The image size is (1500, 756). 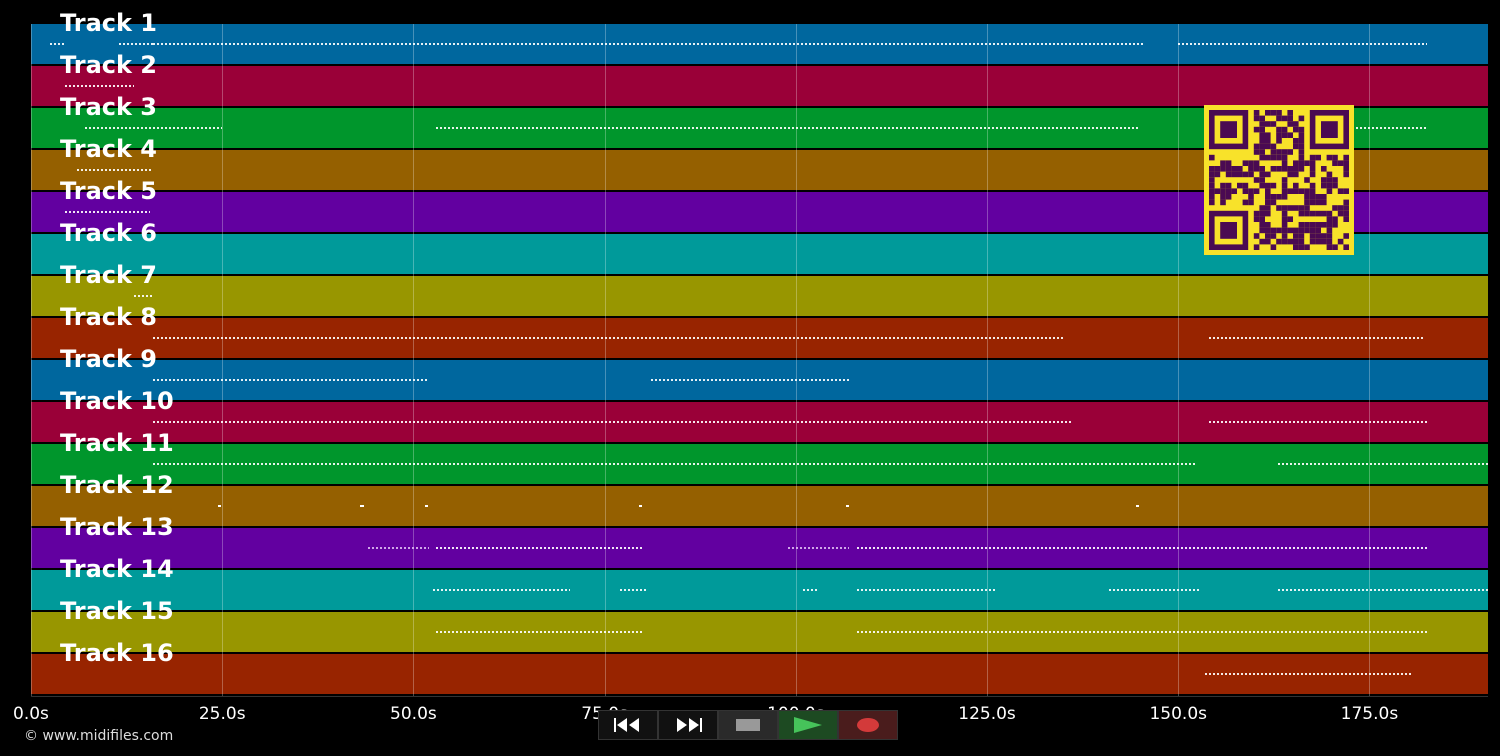 What do you see at coordinates (109, 65) in the screenshot?
I see `track-2-label: Track 2` at bounding box center [109, 65].